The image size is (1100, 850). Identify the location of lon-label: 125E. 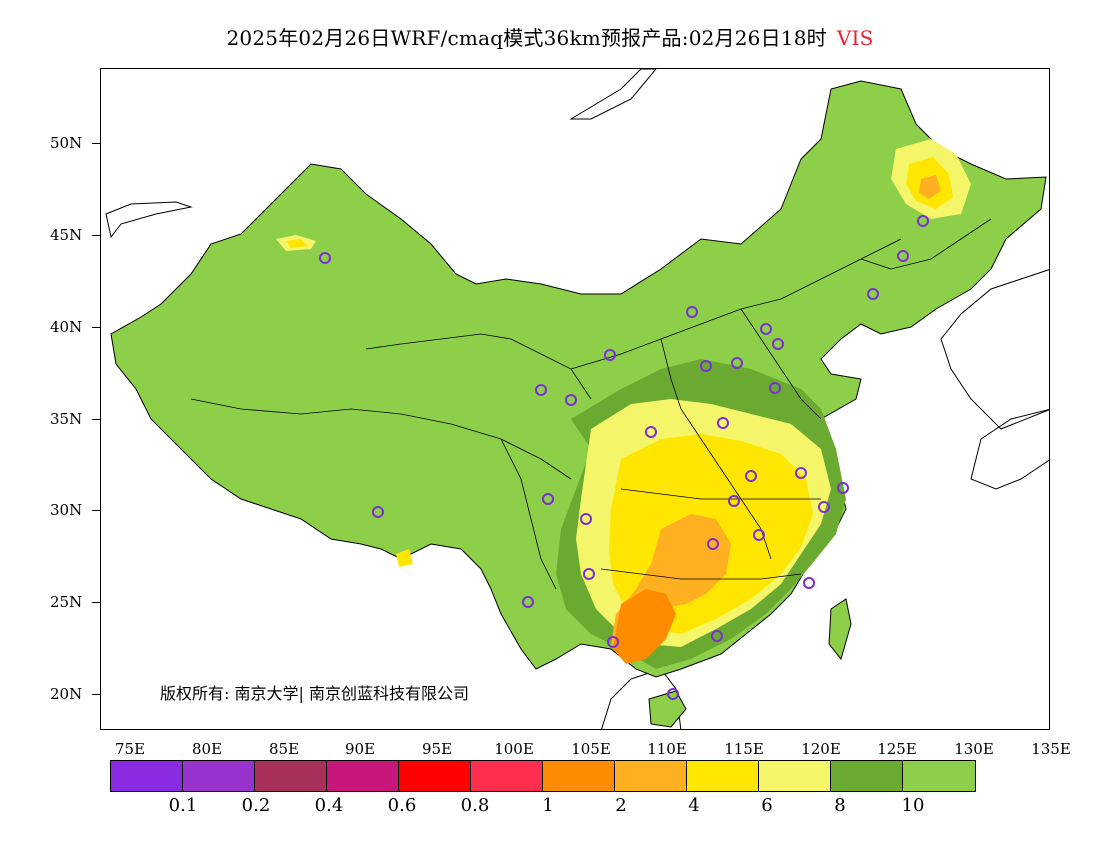
(897, 749).